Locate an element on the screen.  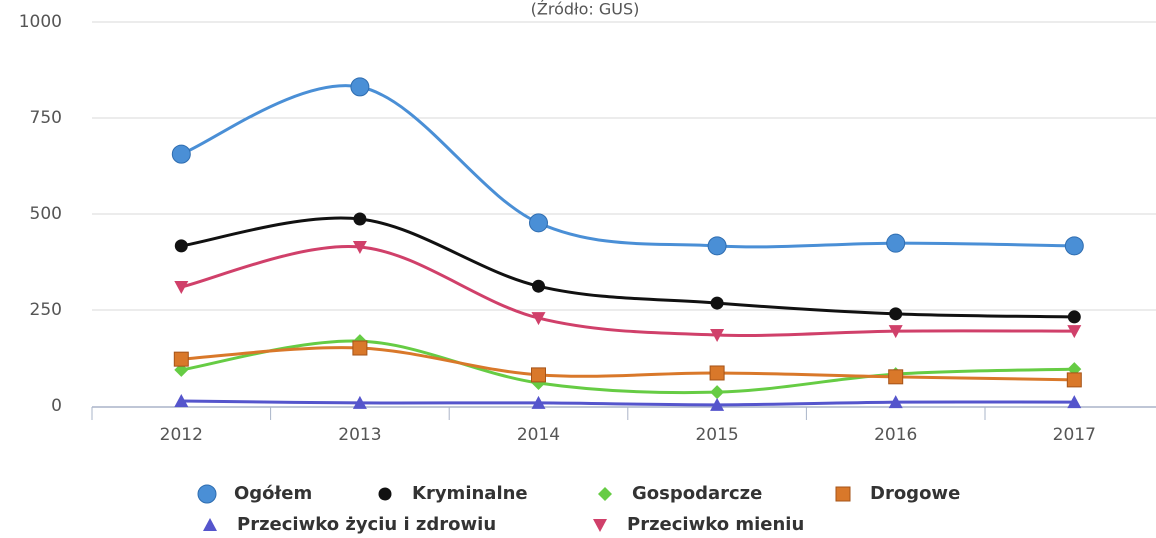
legend-label: Drogowe is located at coordinates (915, 493).